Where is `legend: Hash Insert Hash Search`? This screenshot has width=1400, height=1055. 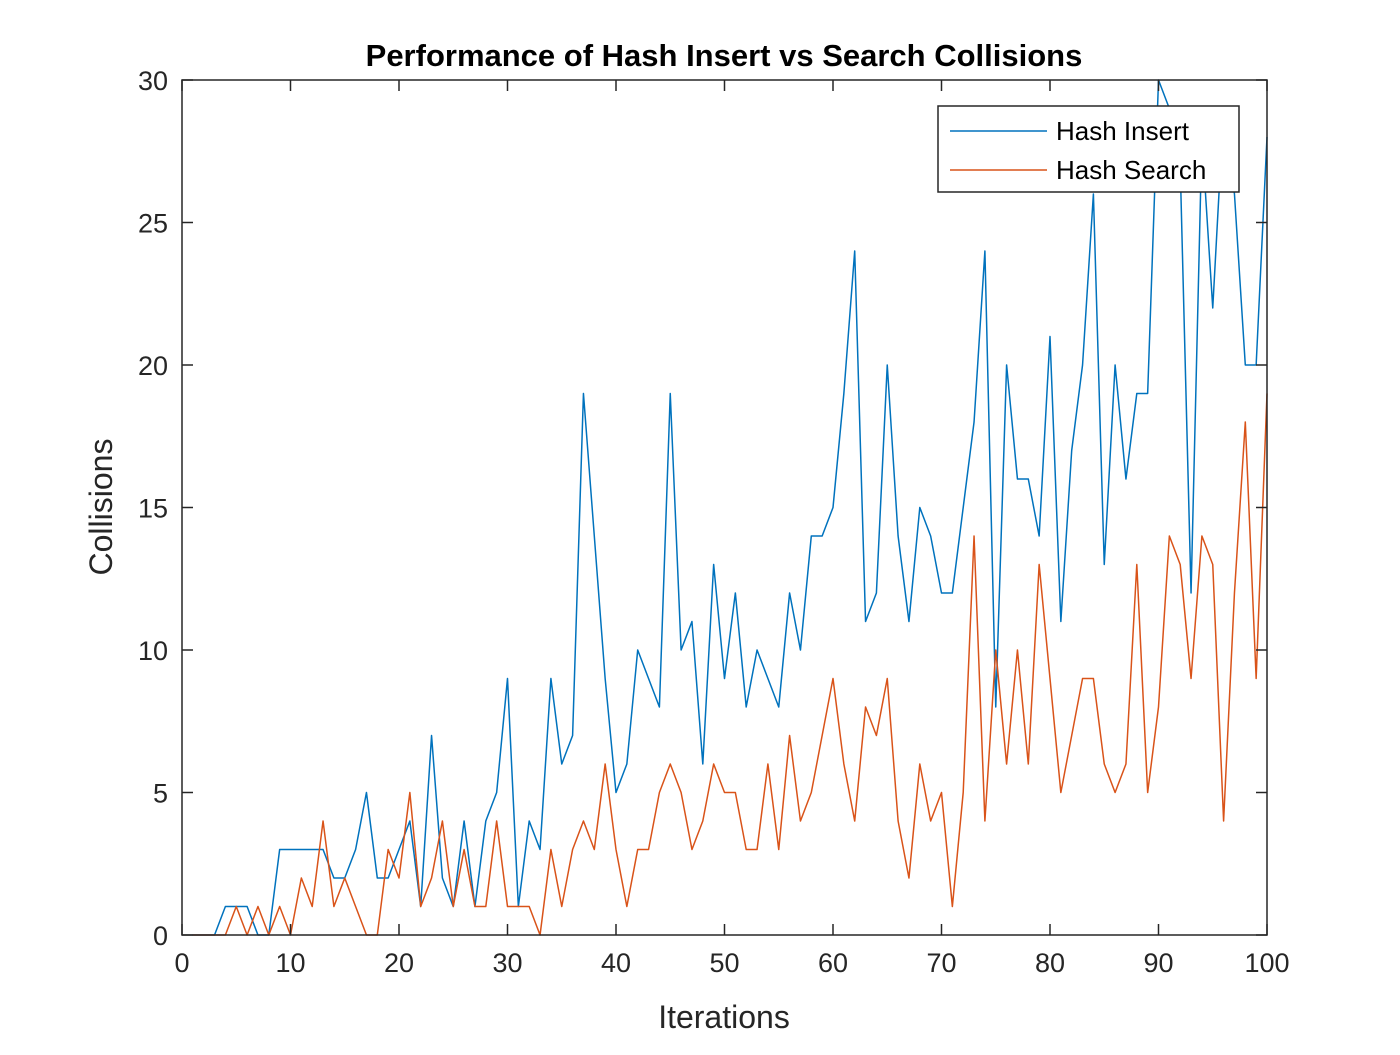 legend: Hash Insert Hash Search is located at coordinates (1088, 149).